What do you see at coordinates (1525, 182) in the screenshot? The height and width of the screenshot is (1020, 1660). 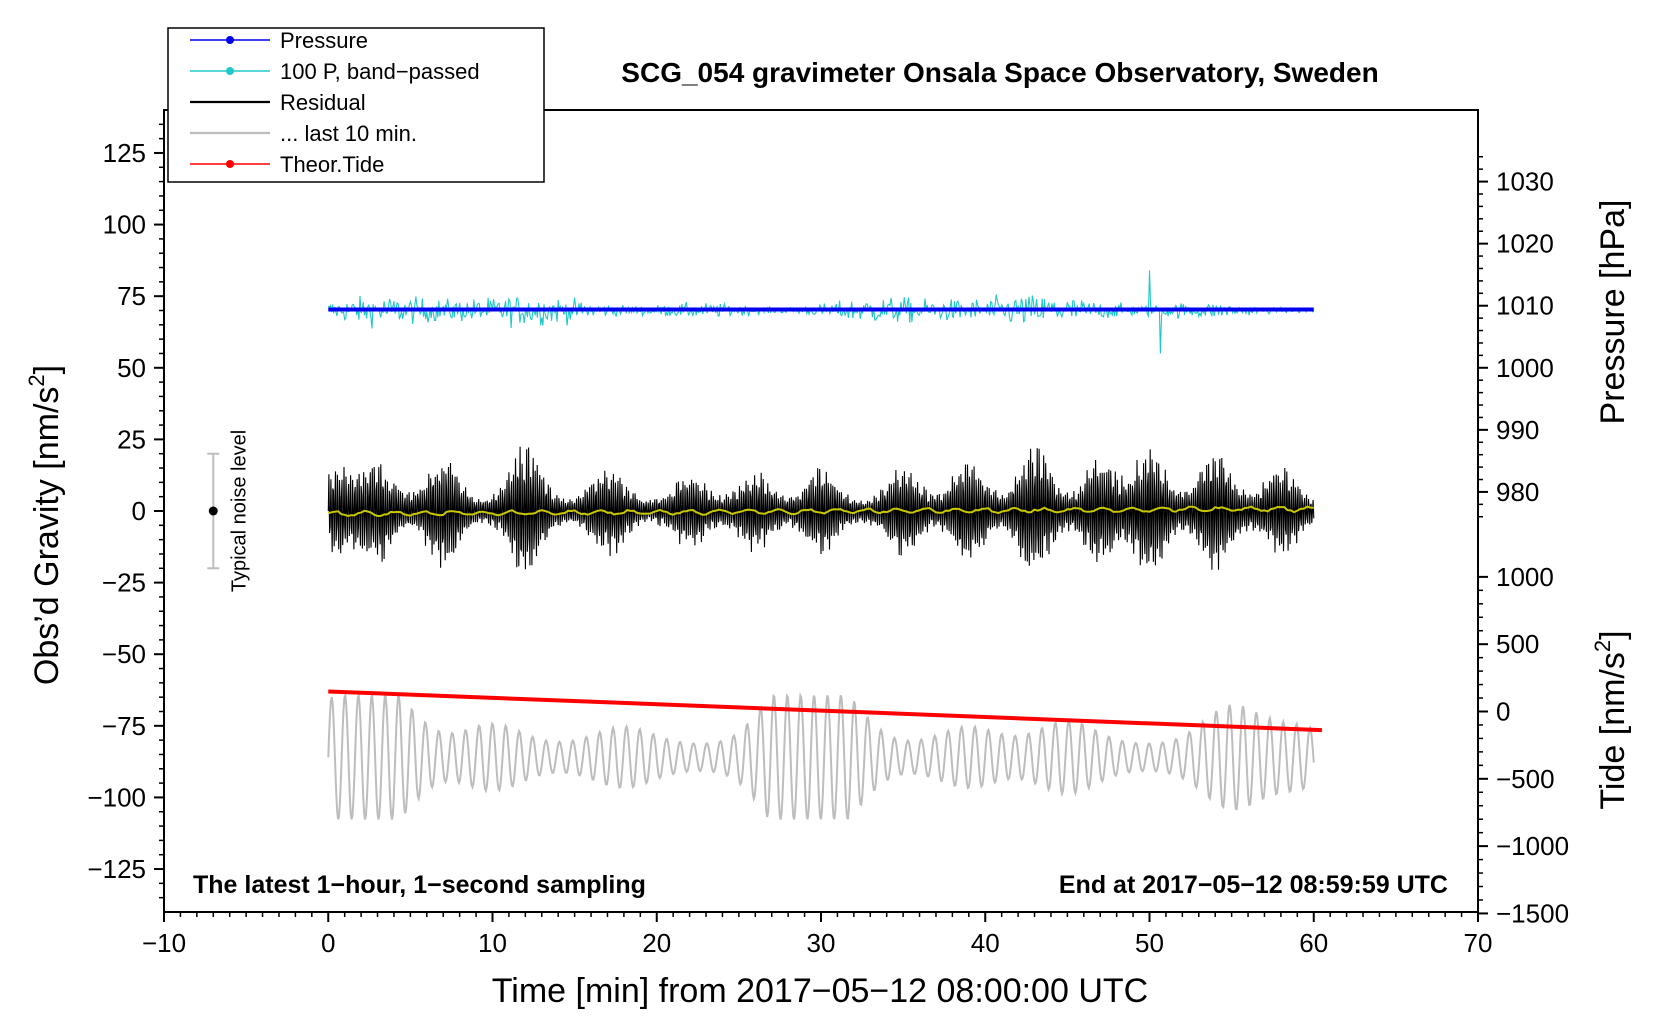 I see `pressure-tick-label: 1030` at bounding box center [1525, 182].